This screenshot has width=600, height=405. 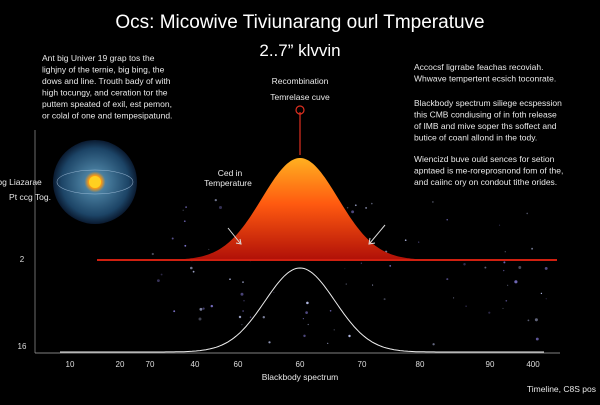 What do you see at coordinates (300, 110) in the screenshot?
I see `pointer-dot` at bounding box center [300, 110].